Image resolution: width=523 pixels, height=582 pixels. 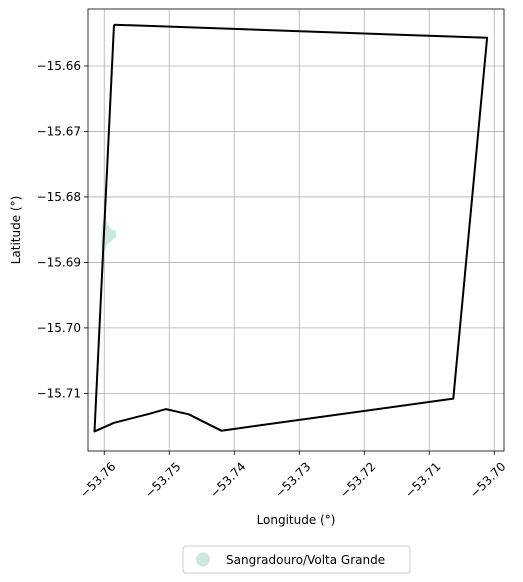 I want to click on legend: Sangradouro/Volta Grande, so click(x=296, y=559).